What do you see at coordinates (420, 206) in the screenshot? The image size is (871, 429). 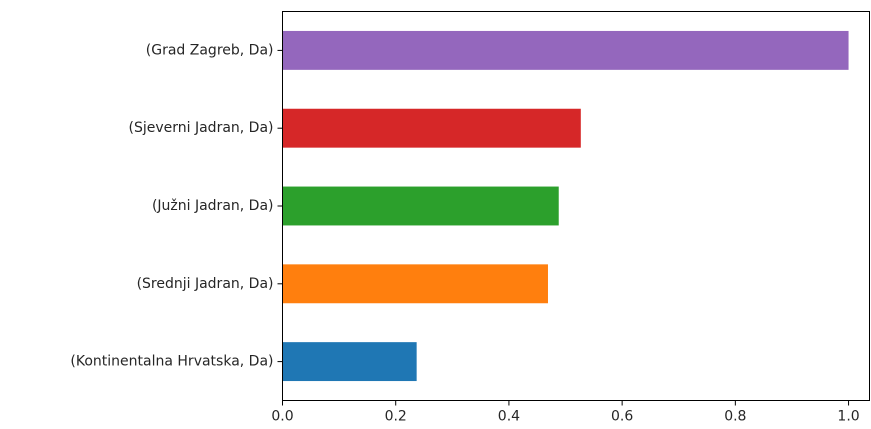 I see `bar-juzni-jadran-da` at bounding box center [420, 206].